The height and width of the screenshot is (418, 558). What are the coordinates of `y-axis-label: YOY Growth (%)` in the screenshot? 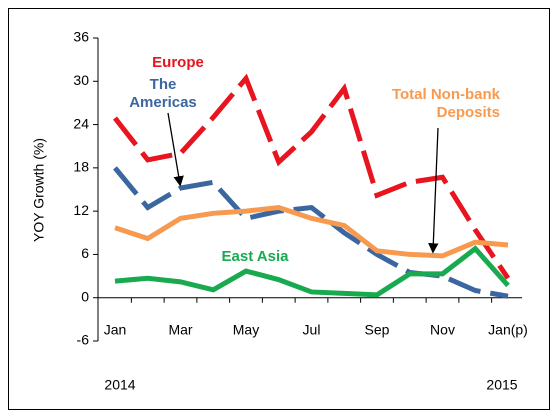 It's located at (39, 190).